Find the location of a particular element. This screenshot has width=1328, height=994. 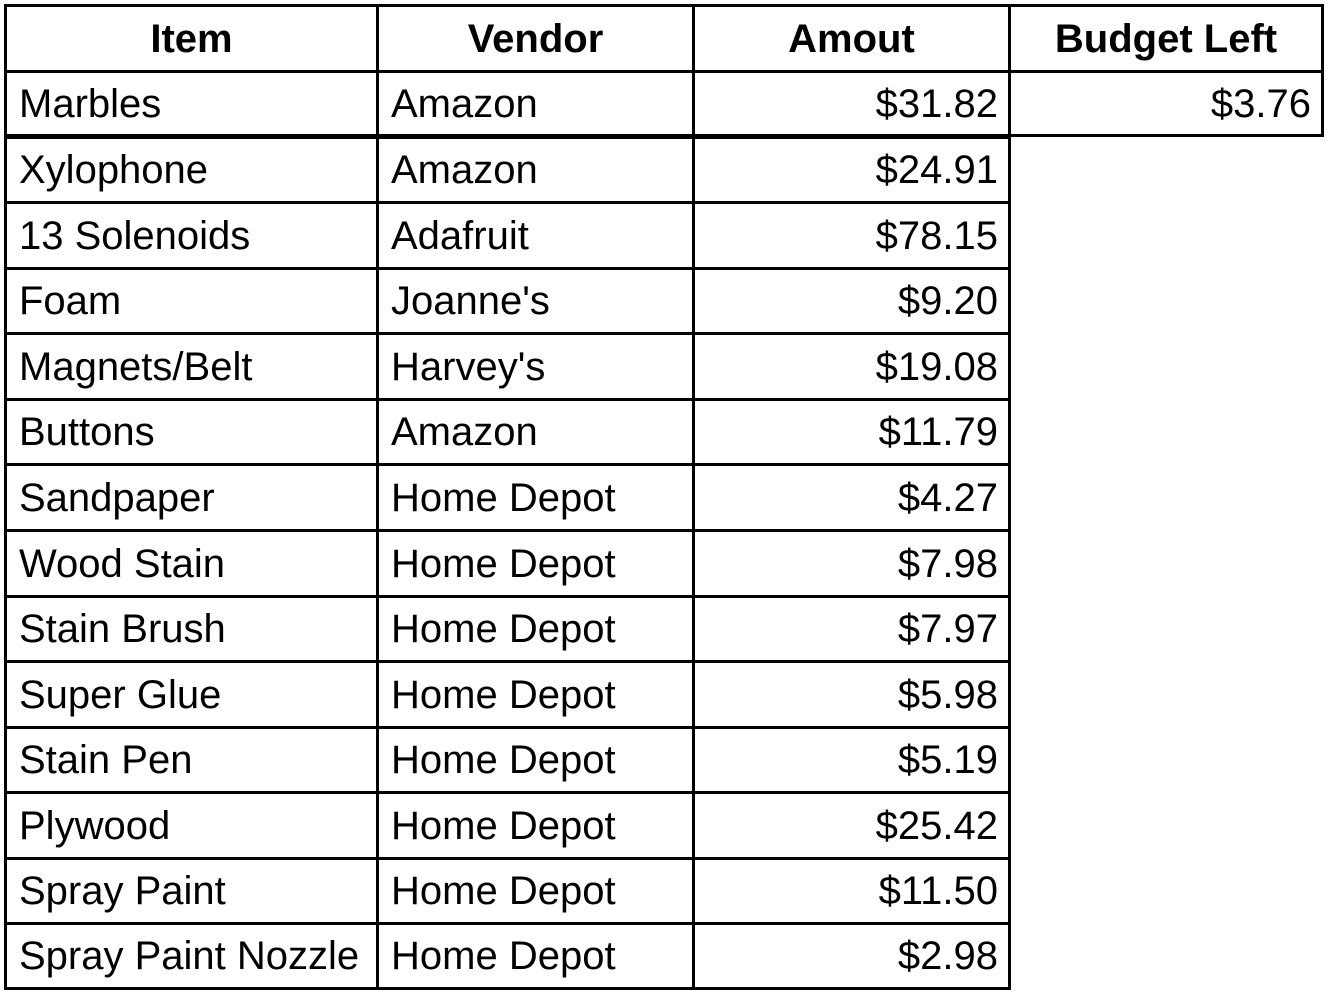

cell-amount: $5.19 is located at coordinates (851, 760).